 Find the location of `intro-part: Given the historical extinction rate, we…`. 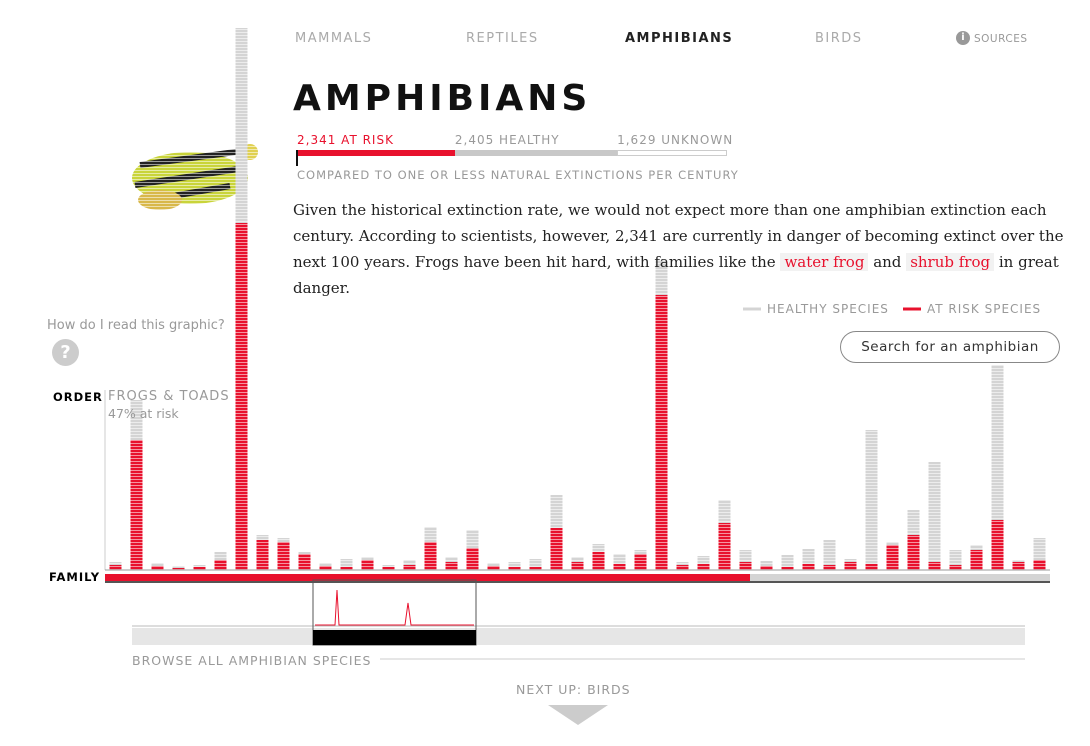

intro-part: Given the historical extinction rate, we… is located at coordinates (678, 236).